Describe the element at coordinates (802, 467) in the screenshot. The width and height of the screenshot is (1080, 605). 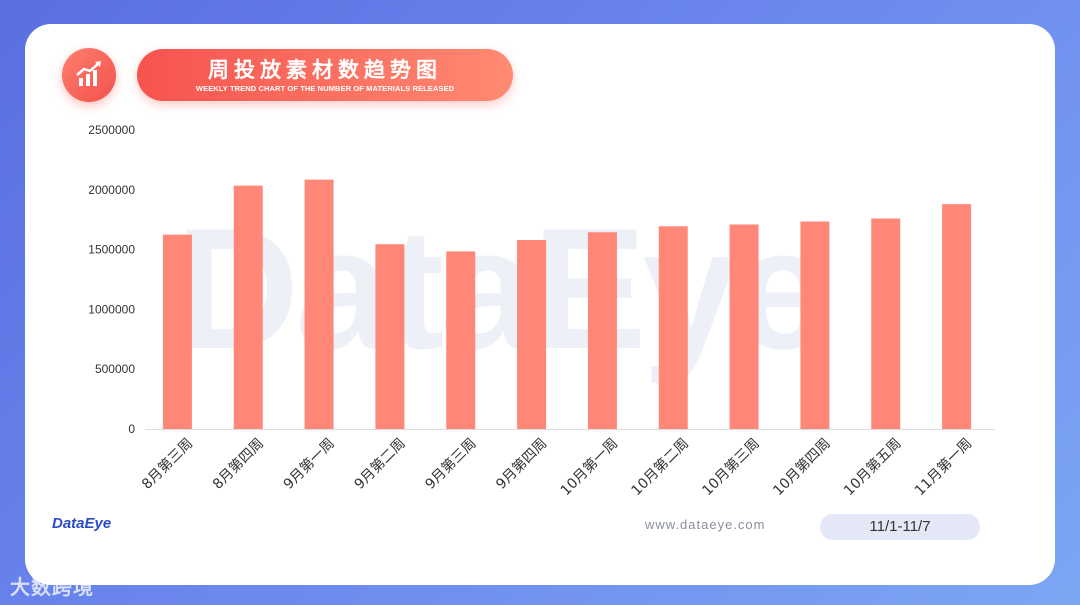
I see `x-tick-label: 10月第四周` at that location.